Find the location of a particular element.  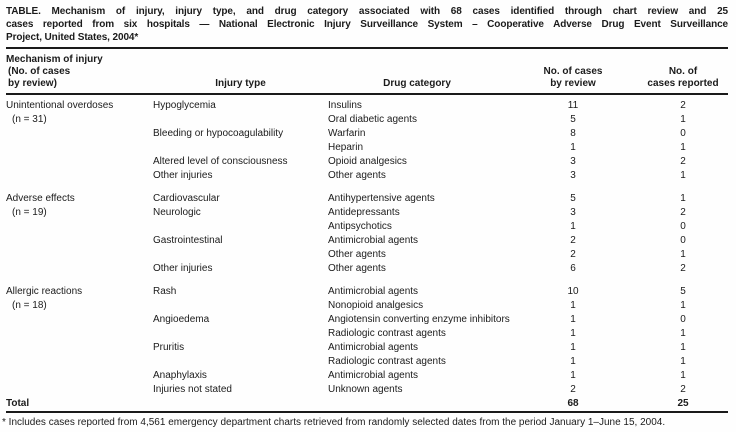

drug-category-cell: Antimicrobial agents is located at coordinates (373, 347).